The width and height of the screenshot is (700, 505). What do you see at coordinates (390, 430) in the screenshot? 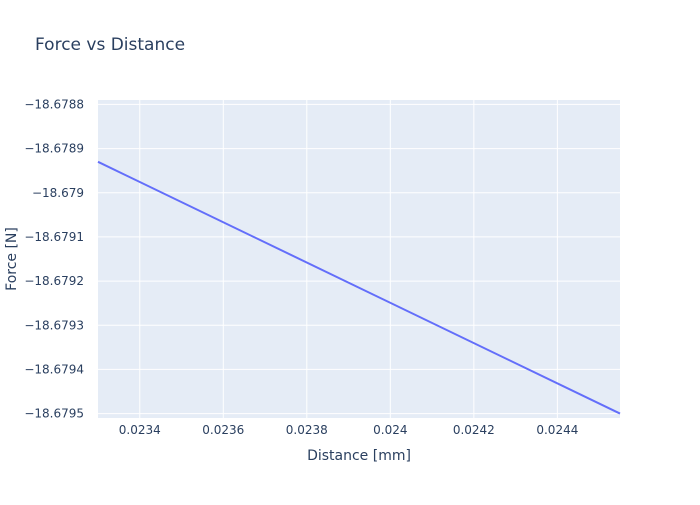
I see `x-tick-label: 0.024` at bounding box center [390, 430].